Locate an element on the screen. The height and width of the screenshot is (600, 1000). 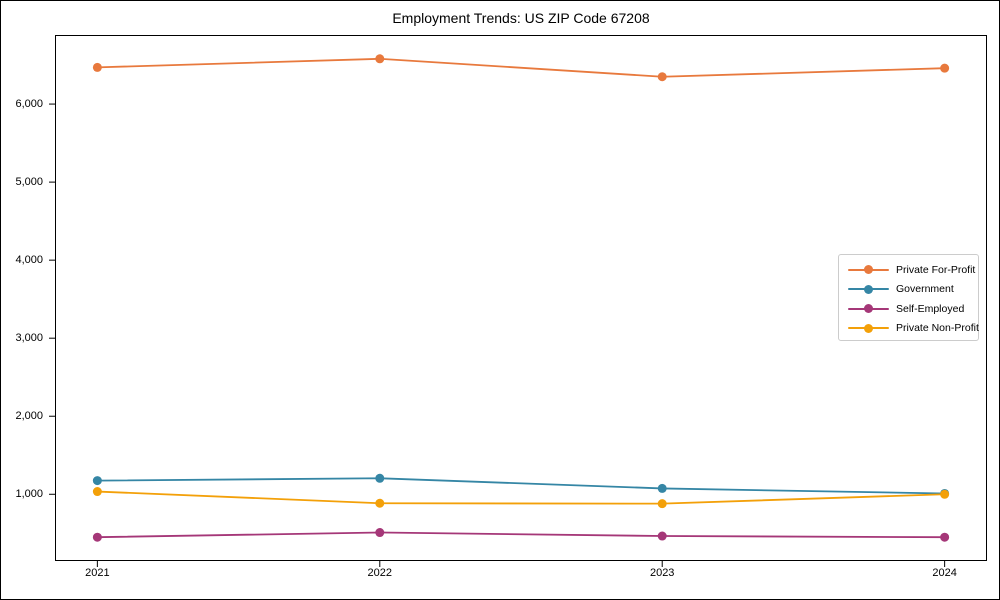
legend-item: Self-Employed is located at coordinates (910, 309).